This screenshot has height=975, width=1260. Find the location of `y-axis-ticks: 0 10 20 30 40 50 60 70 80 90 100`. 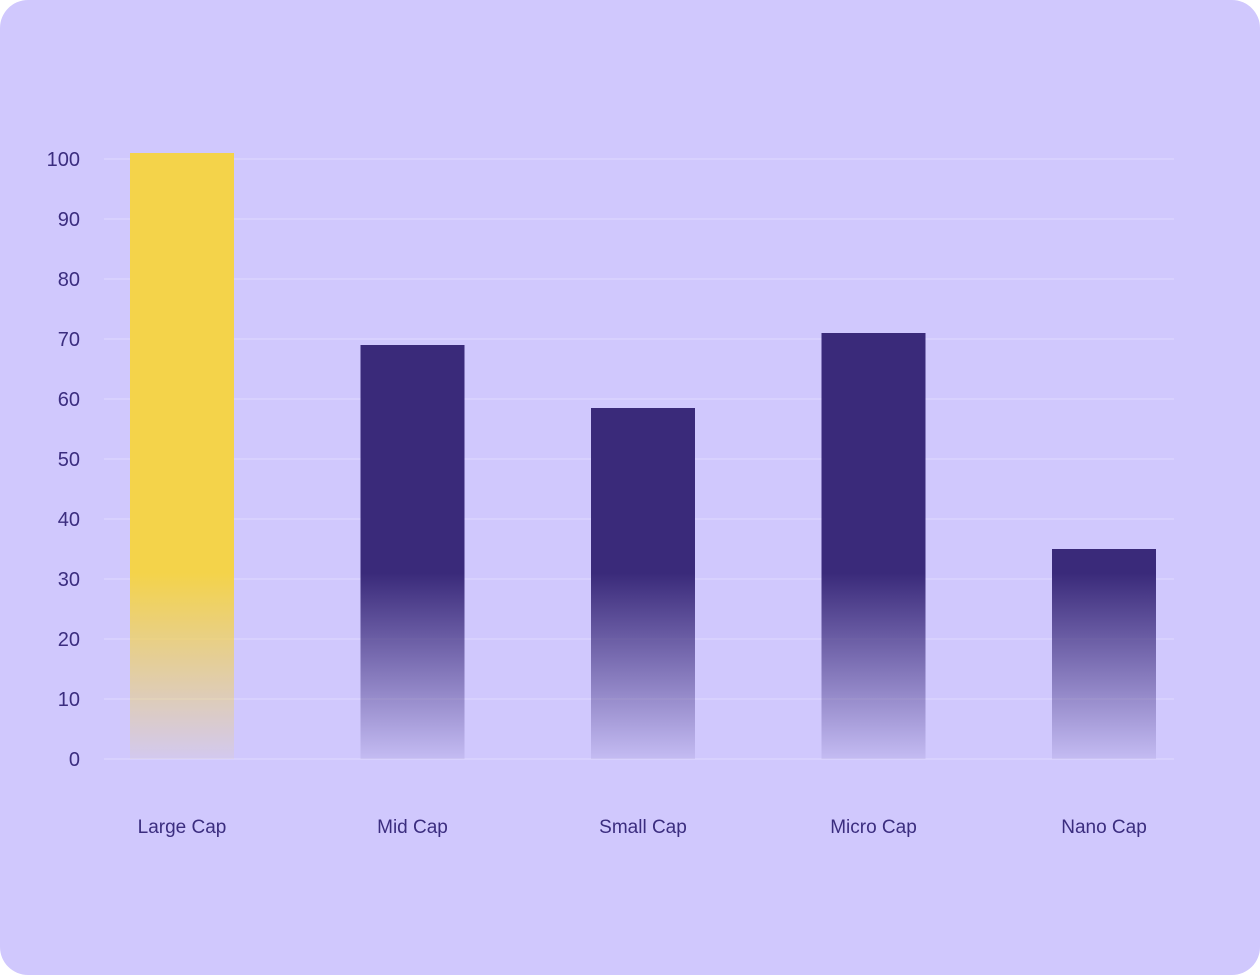

y-axis-ticks: 0 10 20 30 40 50 60 70 80 90 100 is located at coordinates (63, 460).